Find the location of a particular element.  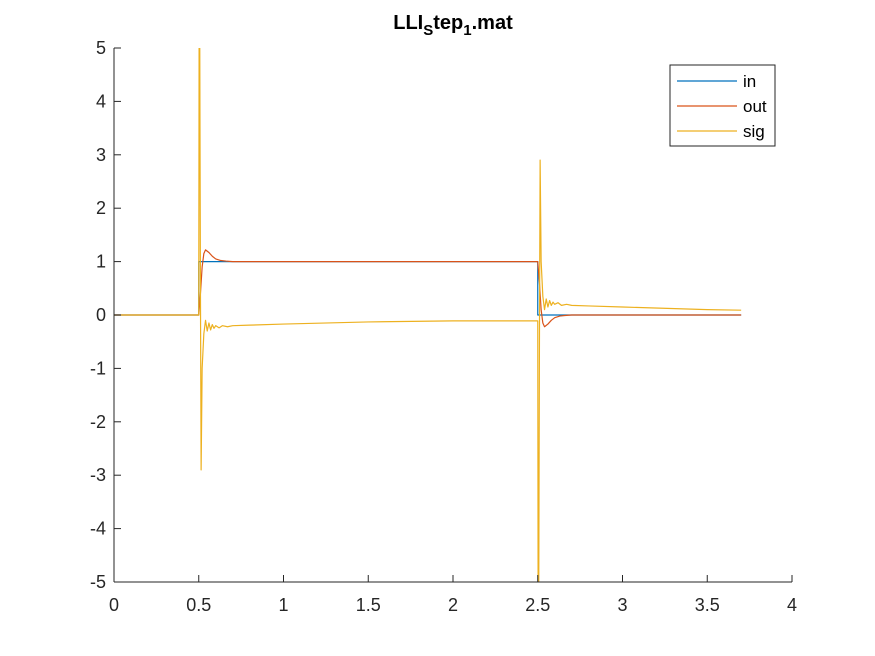

series-line-in is located at coordinates (428, 288).